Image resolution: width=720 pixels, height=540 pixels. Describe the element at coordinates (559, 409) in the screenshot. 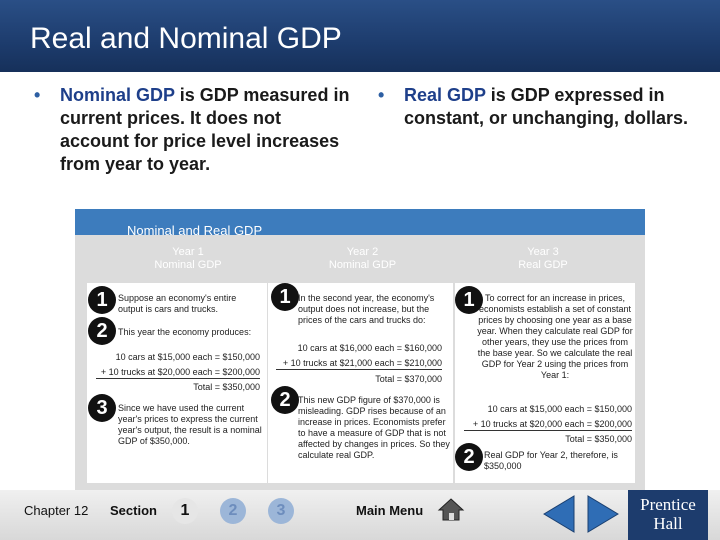

I see `col3-line1: 10 cars at $15,000 each = $150,000` at that location.